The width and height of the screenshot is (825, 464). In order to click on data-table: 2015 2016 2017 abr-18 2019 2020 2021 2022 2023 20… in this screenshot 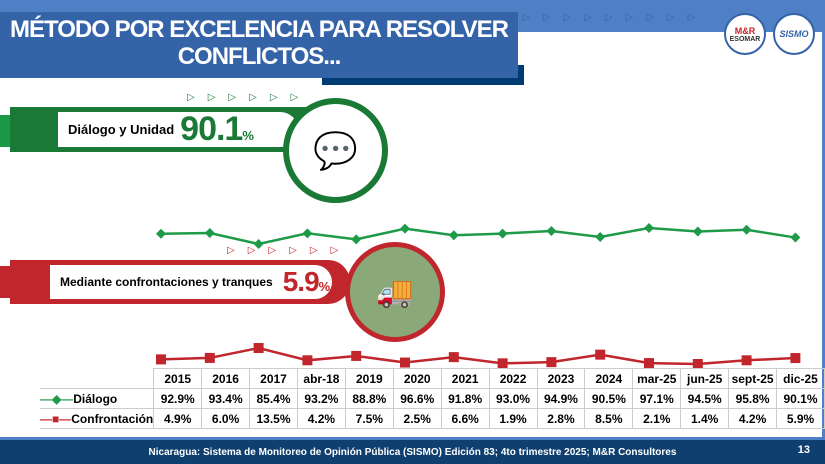, I will do `click(432, 398)`.